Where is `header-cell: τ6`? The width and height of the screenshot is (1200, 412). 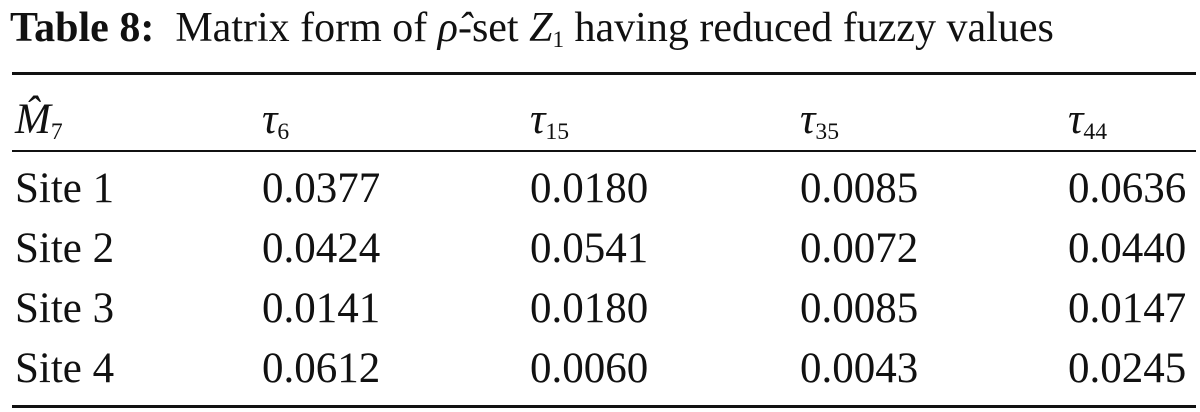 header-cell: τ6 is located at coordinates (275, 126).